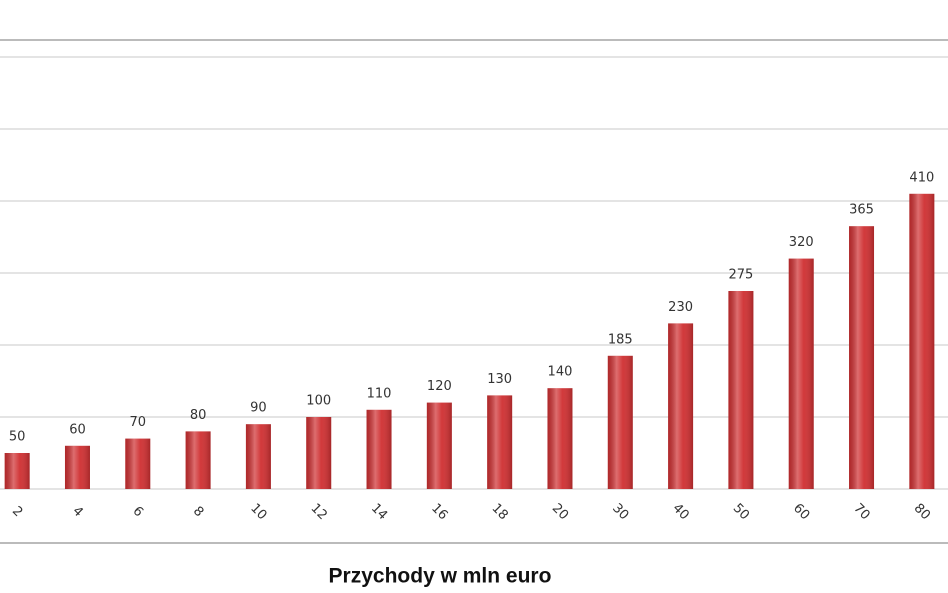 Image resolution: width=948 pixels, height=593 pixels. I want to click on value-label: 50, so click(17, 437).